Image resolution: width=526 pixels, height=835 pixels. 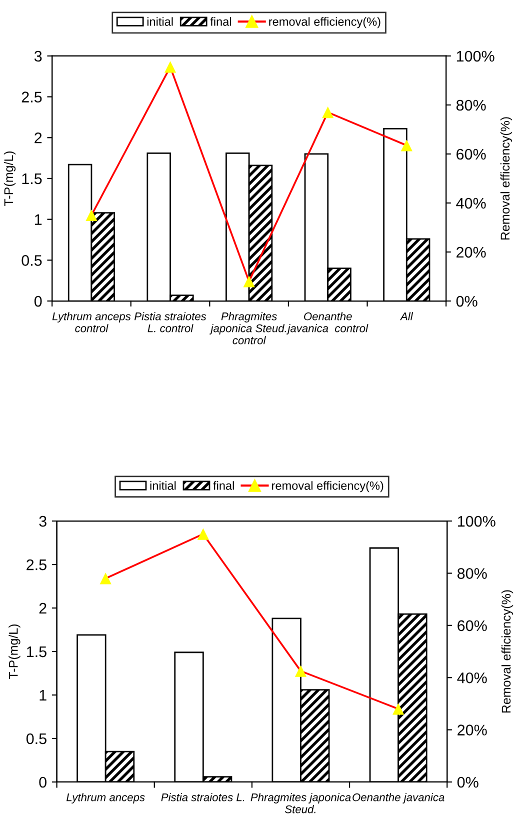 I want to click on x-tick-label: Lythrum anceps, so click(x=105, y=798).